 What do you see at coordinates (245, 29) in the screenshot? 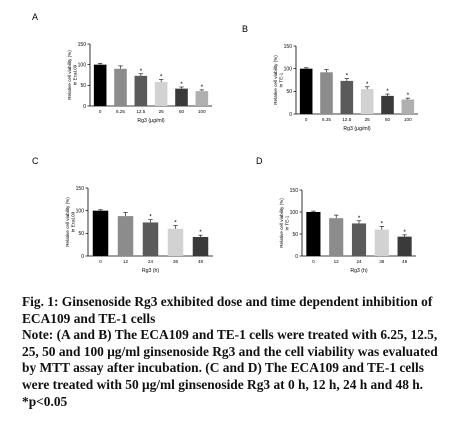
I see `panel-letter-b: B` at bounding box center [245, 29].